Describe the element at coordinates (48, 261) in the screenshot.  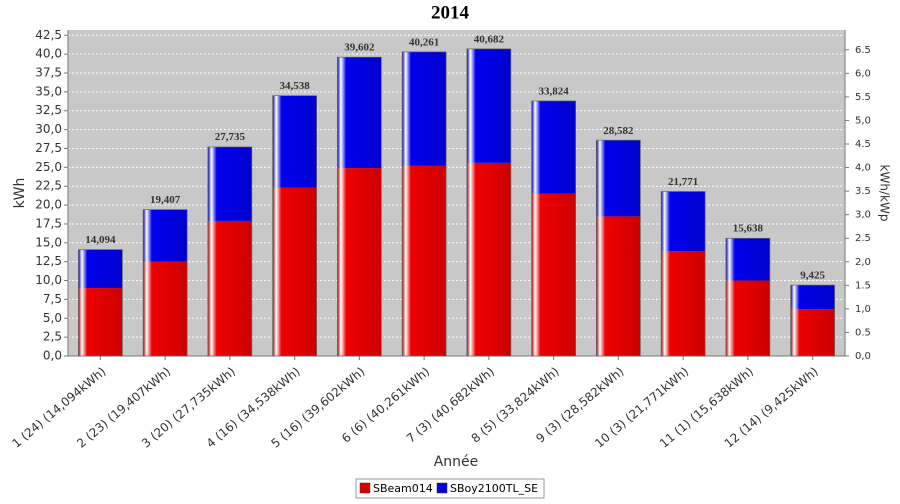
I see `yticks-label: 12,5` at that location.